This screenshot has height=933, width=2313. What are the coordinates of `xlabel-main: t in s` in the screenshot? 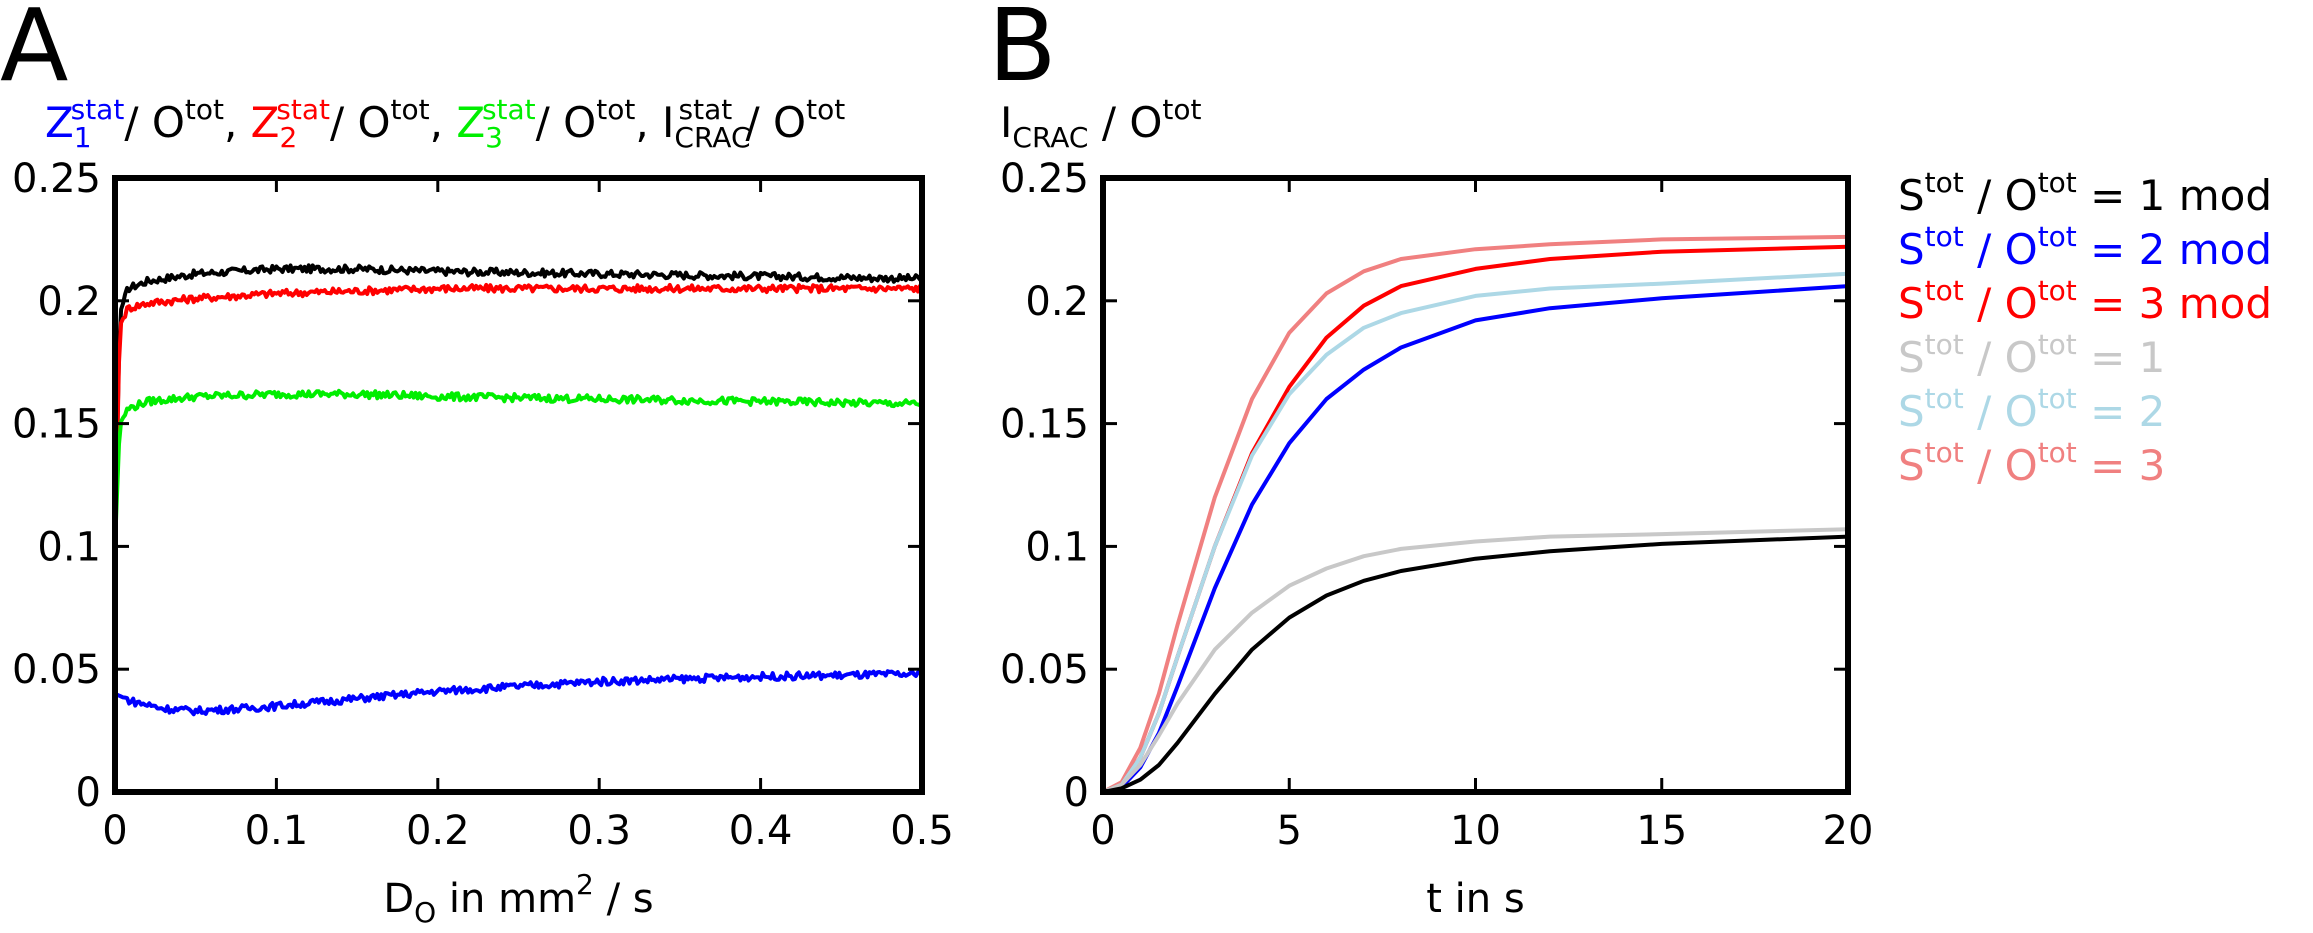 It's located at (1475, 899).